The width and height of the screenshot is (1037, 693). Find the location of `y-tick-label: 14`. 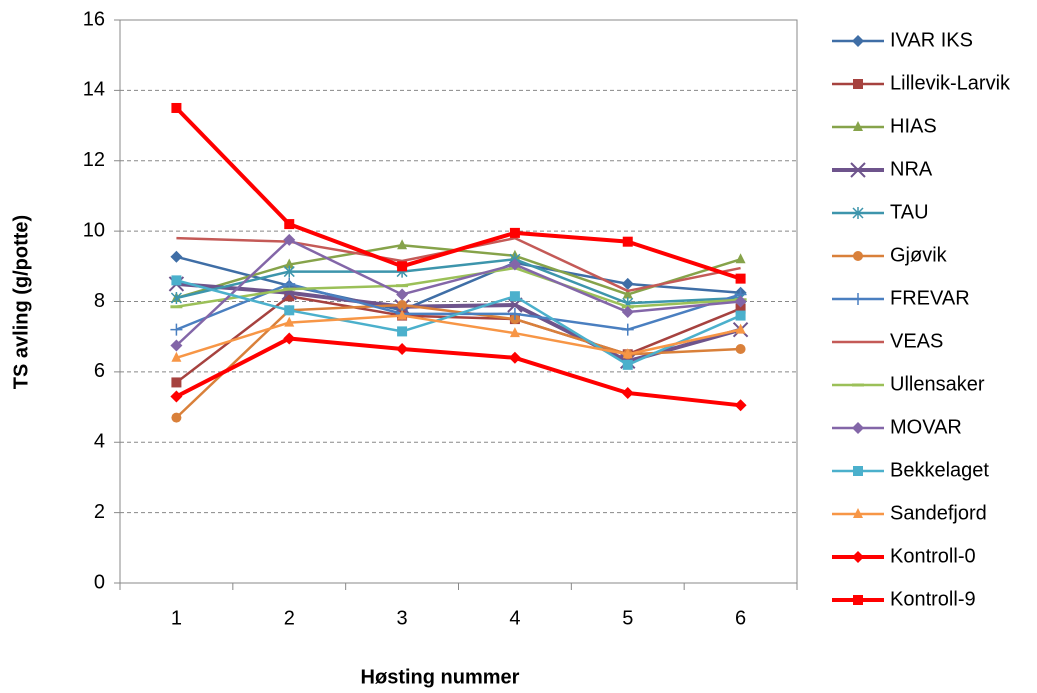

y-tick-label: 14 is located at coordinates (94, 90).